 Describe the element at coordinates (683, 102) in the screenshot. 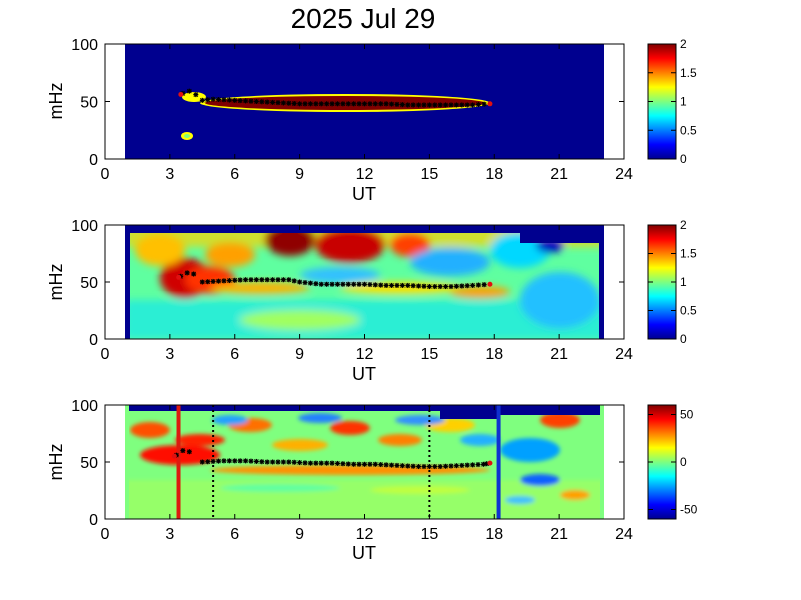

I see `panel-1-colorbar-tick-label: 1` at that location.